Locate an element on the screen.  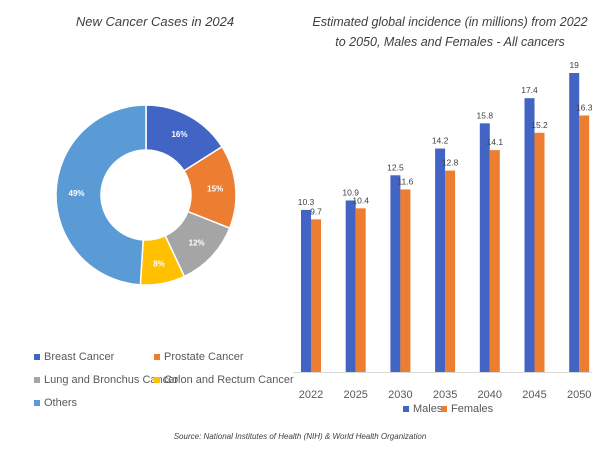
bar-value-label: 14.1 is located at coordinates (495, 142).